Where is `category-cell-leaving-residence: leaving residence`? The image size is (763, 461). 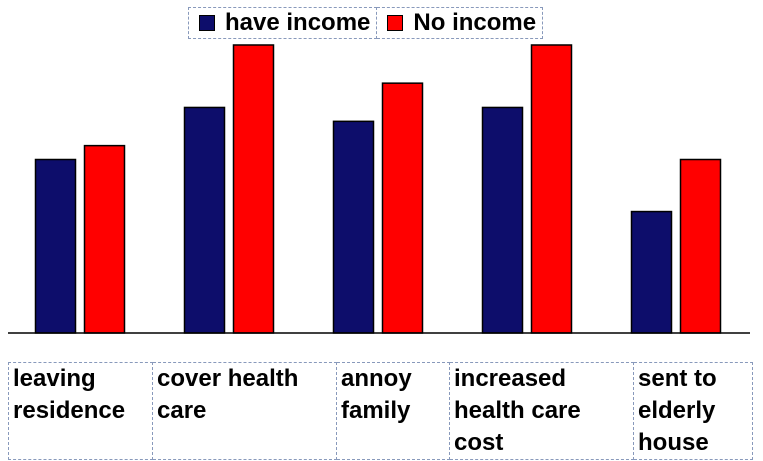
category-cell-leaving-residence: leaving residence is located at coordinates (80, 411).